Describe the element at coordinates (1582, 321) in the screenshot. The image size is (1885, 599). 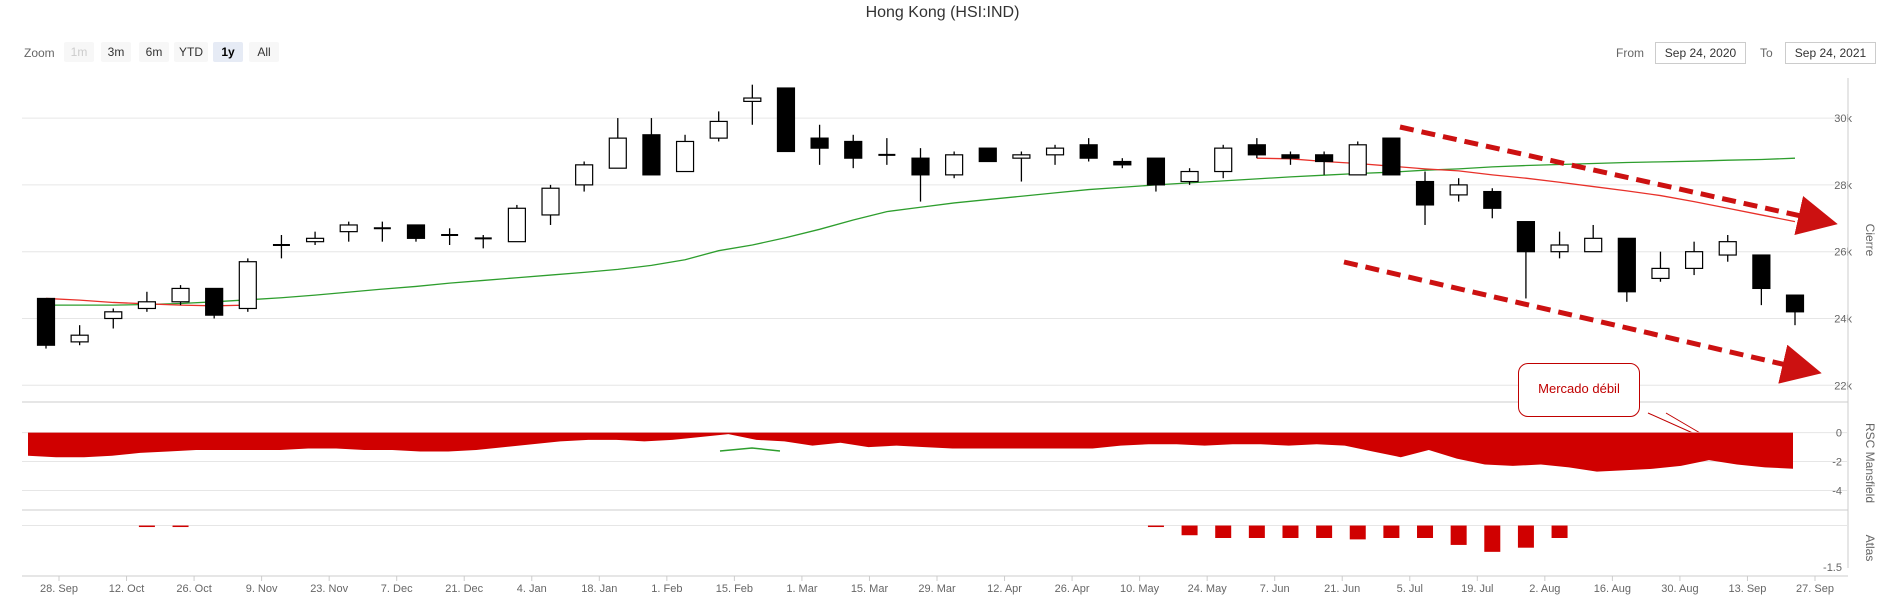
I see `trend-arrow-lower` at that location.